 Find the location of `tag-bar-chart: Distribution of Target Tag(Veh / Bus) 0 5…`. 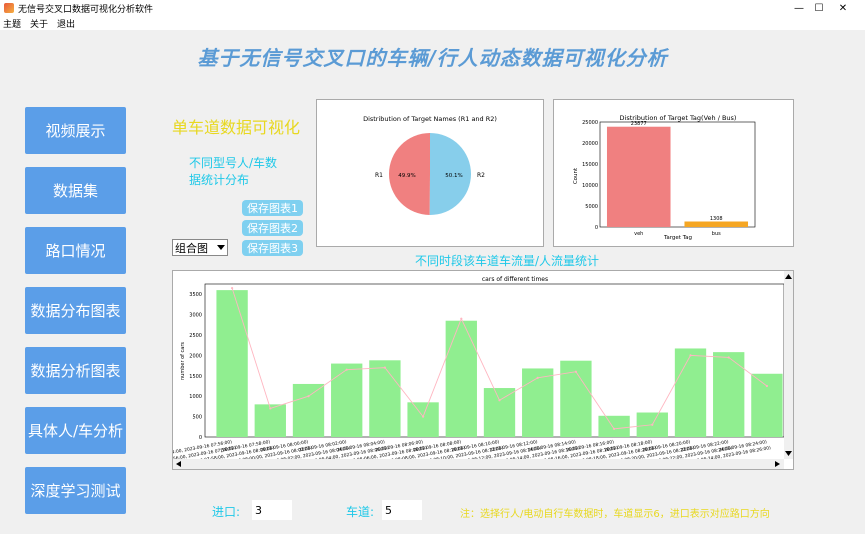

tag-bar-chart: Distribution of Target Tag(Veh / Bus) 0 5… is located at coordinates (664, 177).